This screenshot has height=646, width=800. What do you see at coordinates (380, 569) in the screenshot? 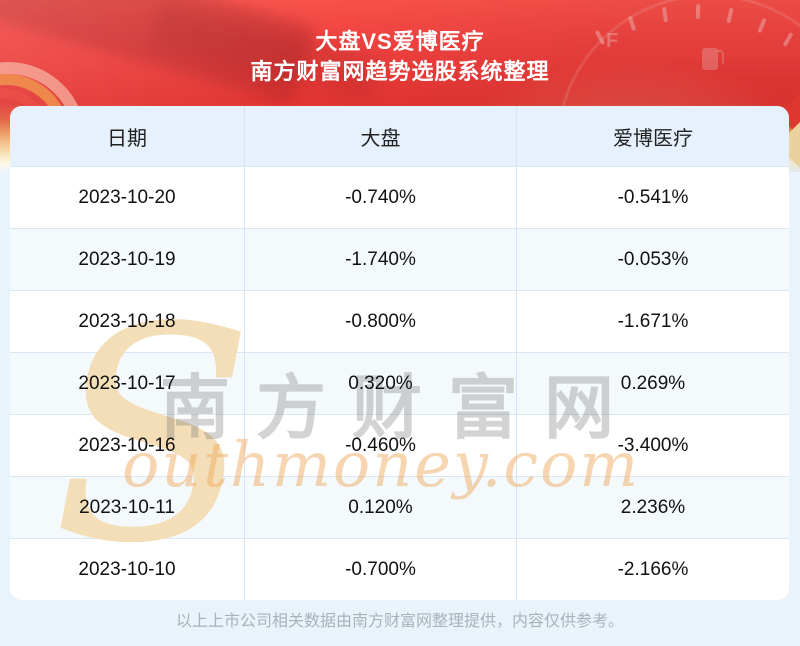
I see `market-cell: -0.700%` at bounding box center [380, 569].